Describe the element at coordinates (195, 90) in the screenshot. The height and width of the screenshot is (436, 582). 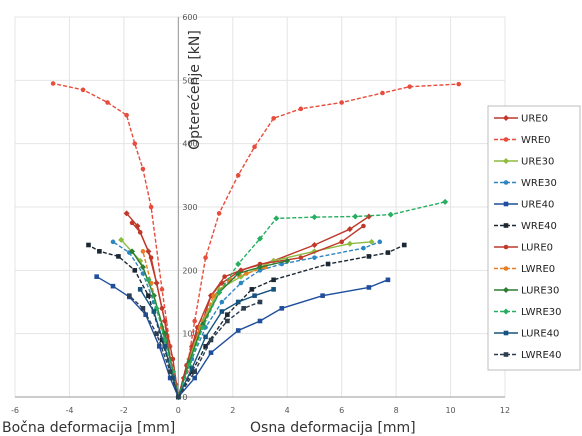
I see `y-axis-title: Opterećenje [kN]` at that location.